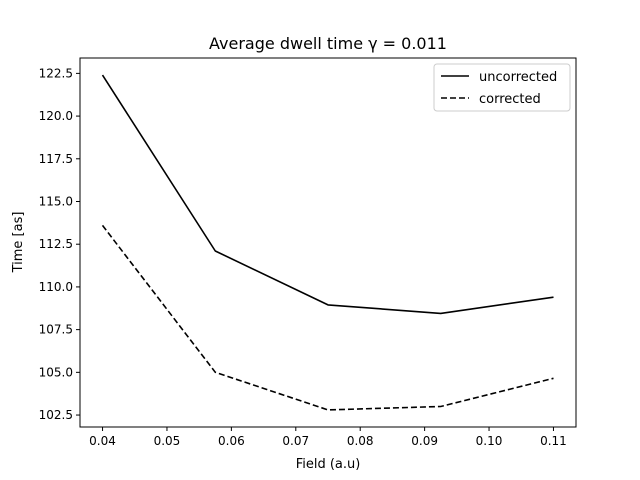  I want to click on x-axis-ticks: 0.04 0.05 0.06 0.07 0.08 0.09 0.10 0.11, so click(328, 437).